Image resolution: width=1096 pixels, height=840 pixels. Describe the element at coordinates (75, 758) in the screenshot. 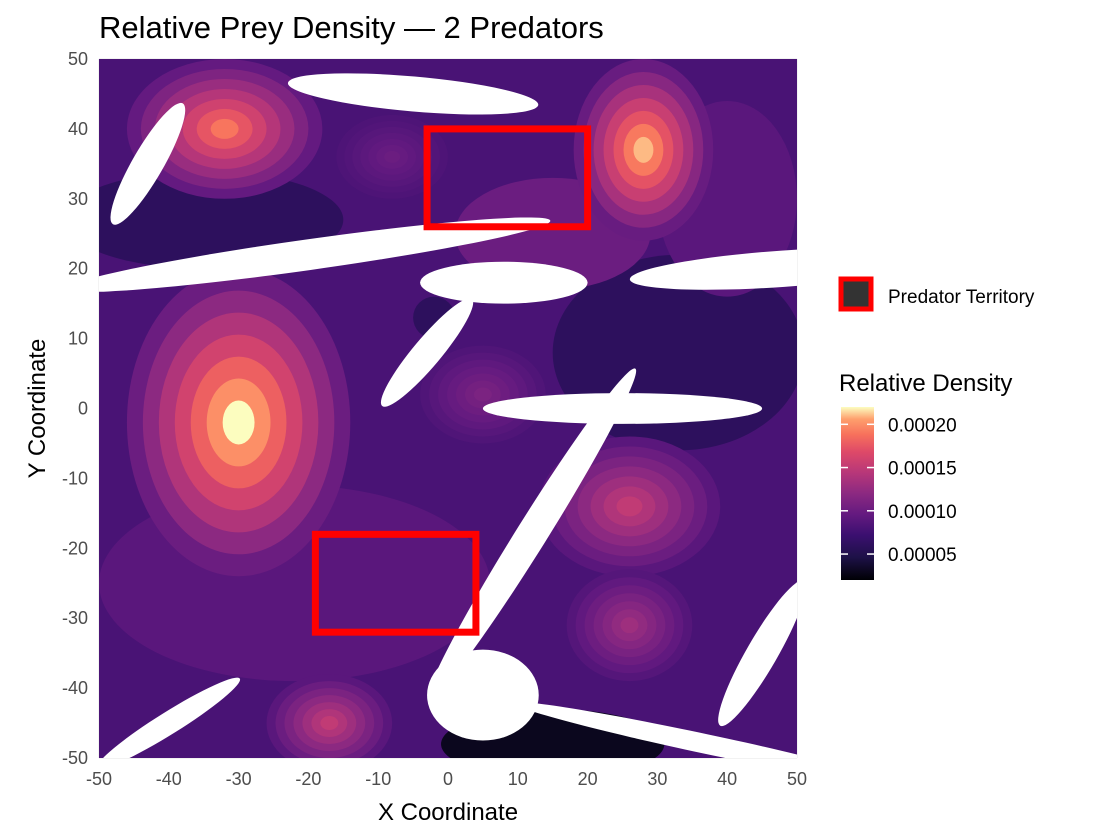

I see `y-tick-label: -50` at that location.